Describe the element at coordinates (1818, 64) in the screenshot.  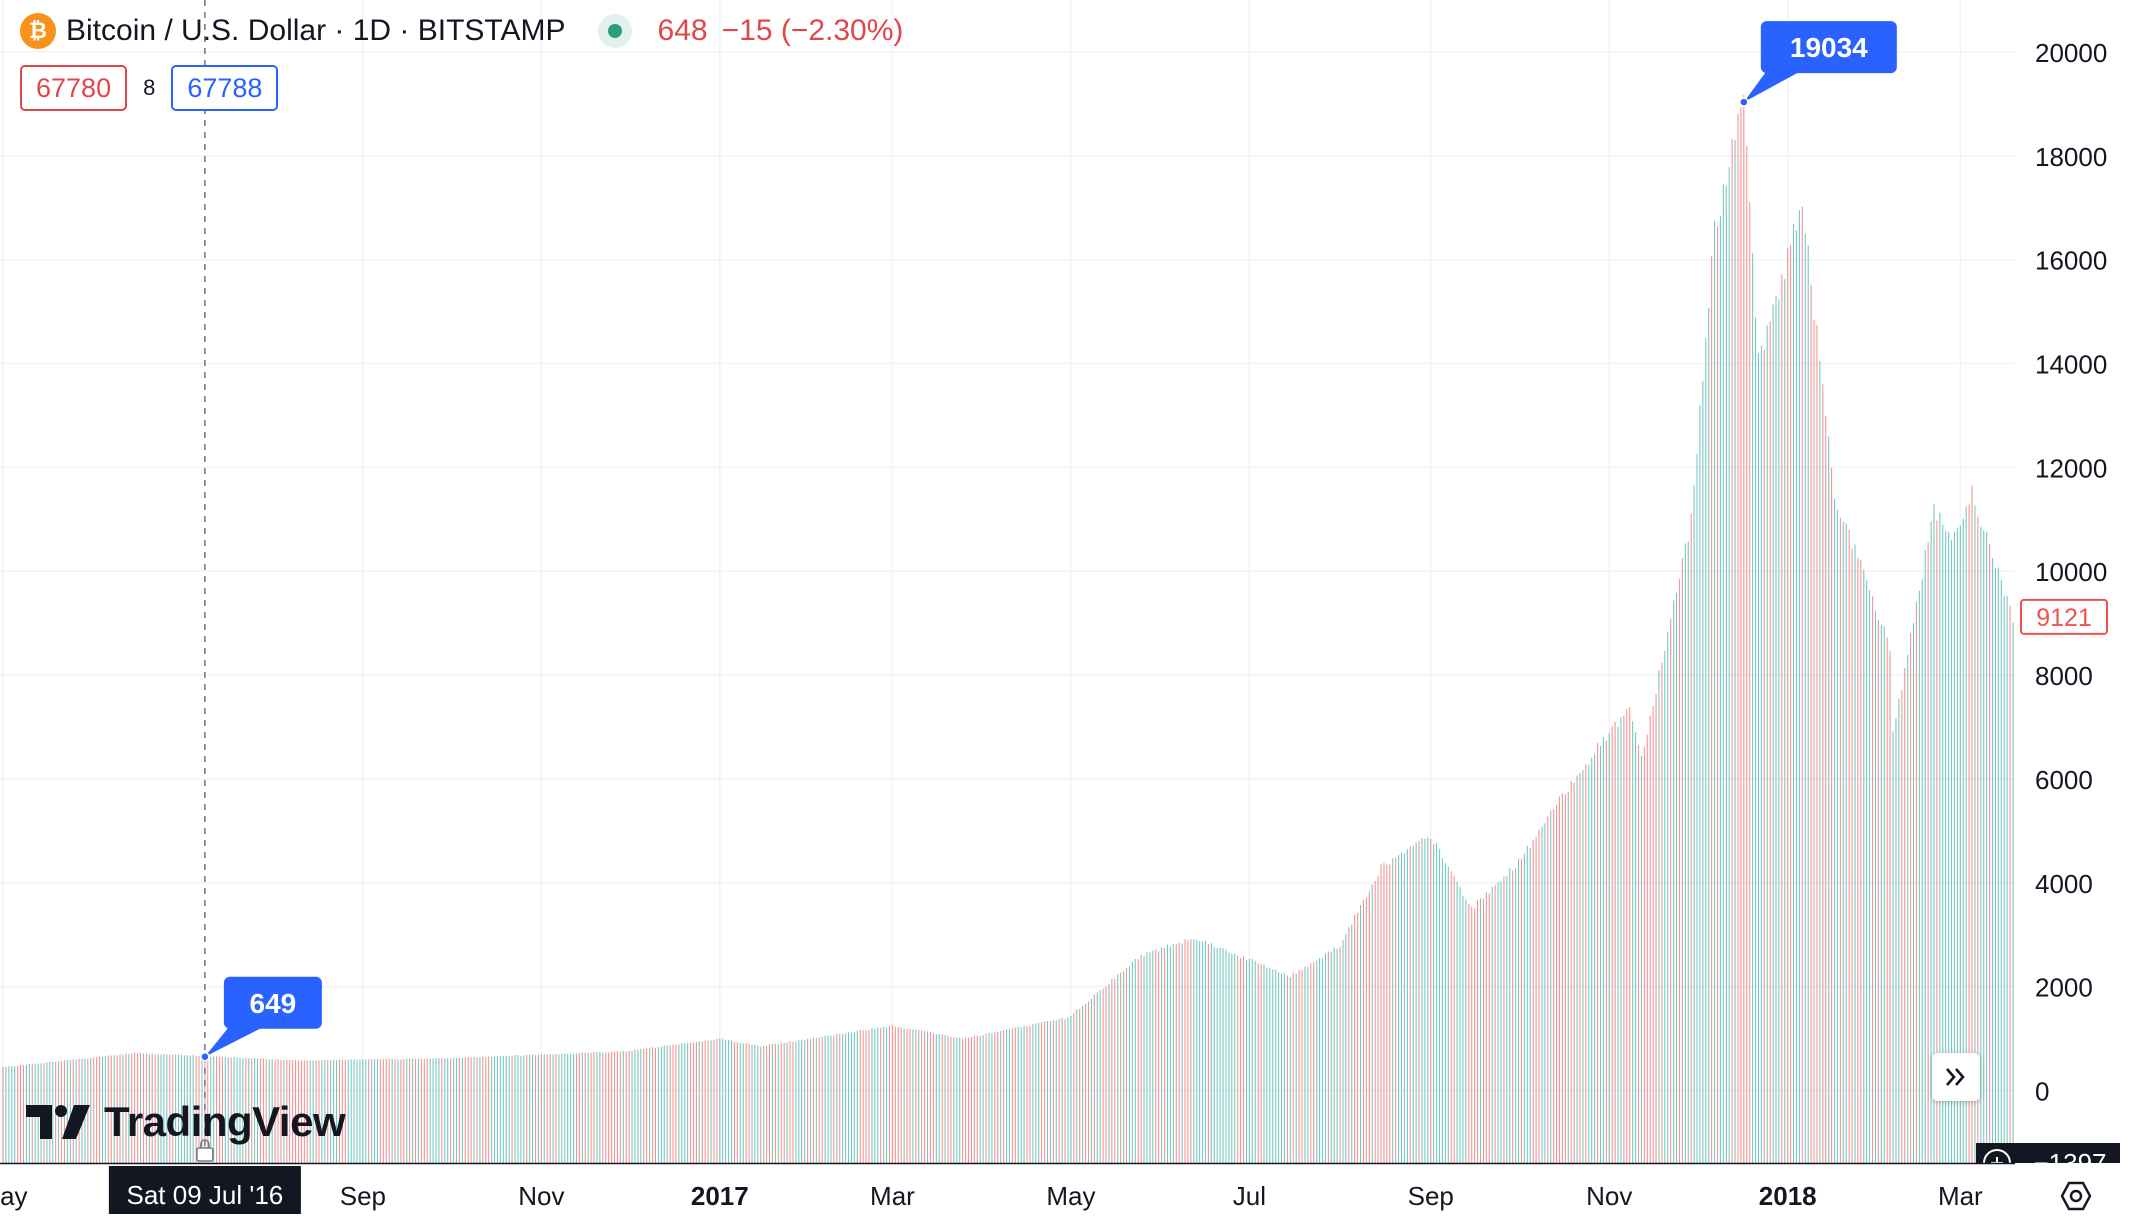
I see `price-callout: 19034` at that location.